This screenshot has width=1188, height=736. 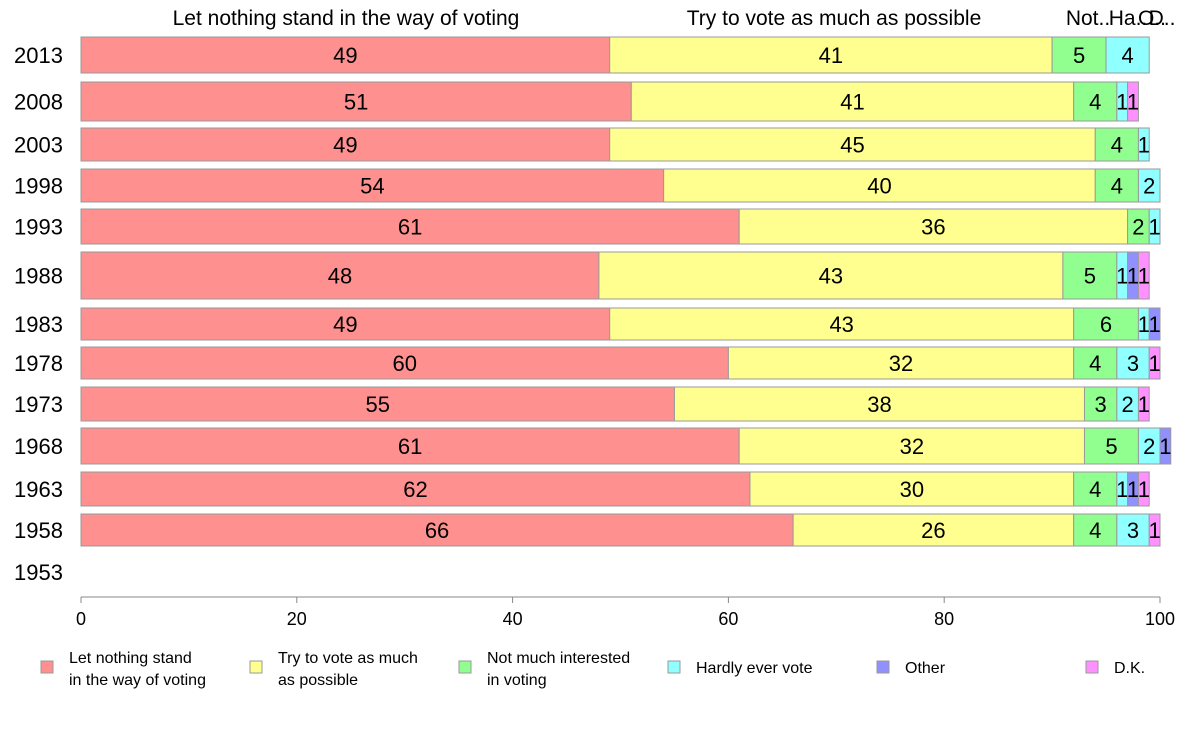 What do you see at coordinates (123, 669) in the screenshot?
I see `legend-item-1: Let nothing stand in the way of voting` at bounding box center [123, 669].